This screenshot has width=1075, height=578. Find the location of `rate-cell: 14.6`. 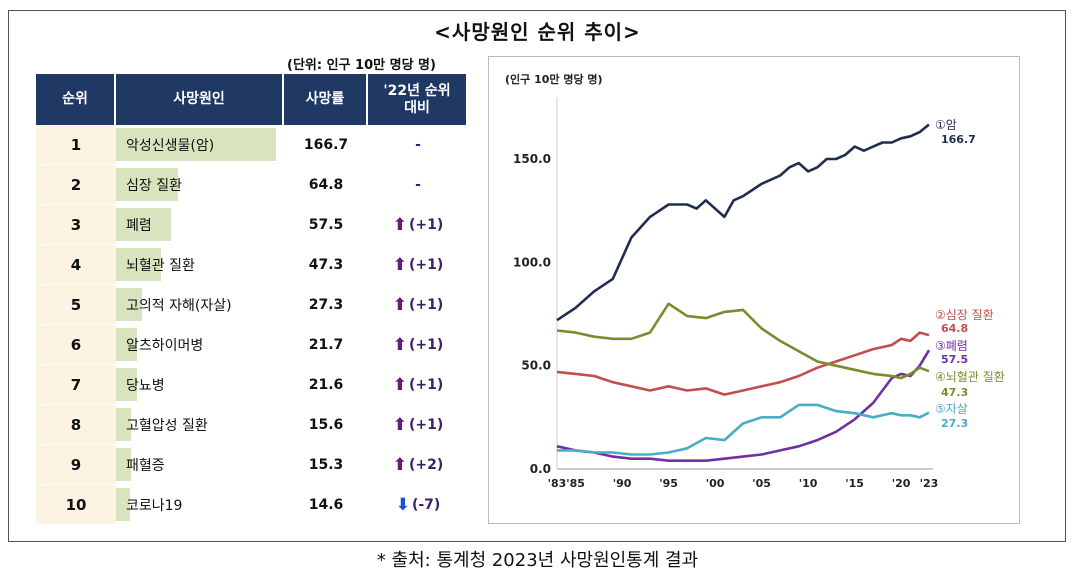

rate-cell: 14.6 is located at coordinates (326, 504).